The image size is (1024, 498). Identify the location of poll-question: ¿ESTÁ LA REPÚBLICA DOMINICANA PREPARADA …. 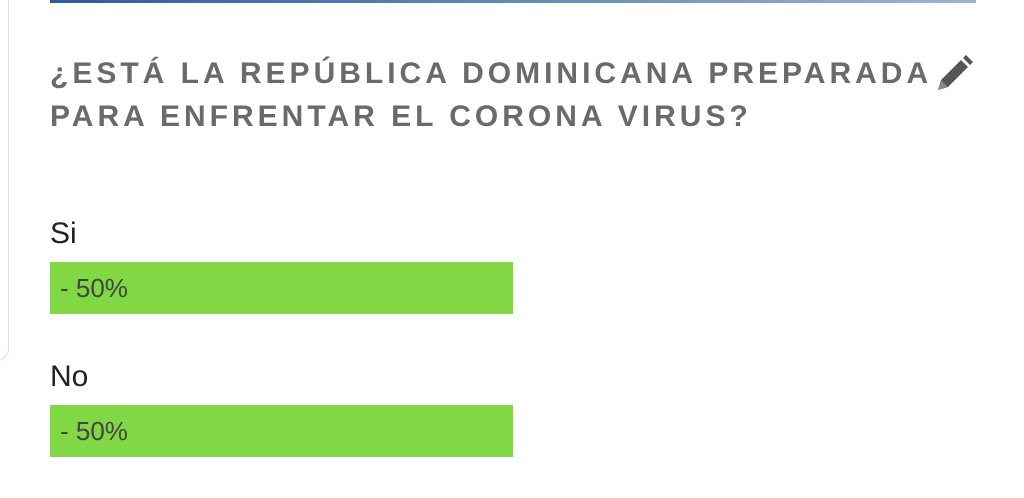
(490, 95).